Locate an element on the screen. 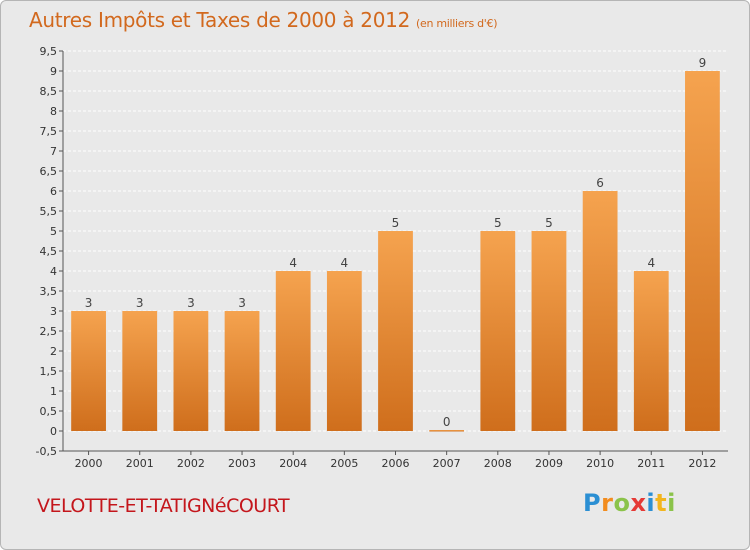  y-tick-label: 1,5 is located at coordinates (49, 371).